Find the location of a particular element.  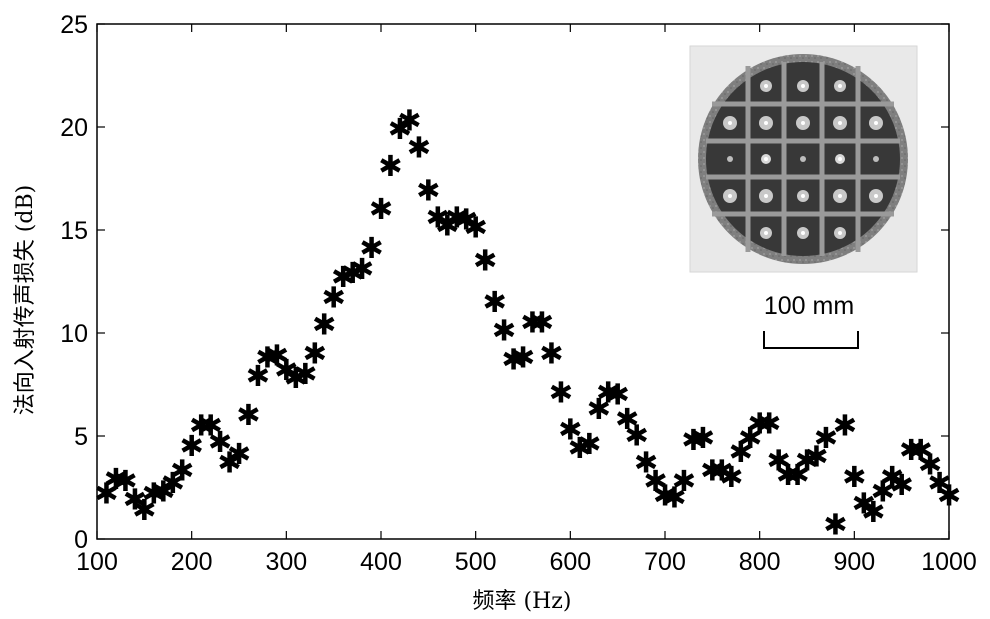

sample-resonators is located at coordinates (803, 159).